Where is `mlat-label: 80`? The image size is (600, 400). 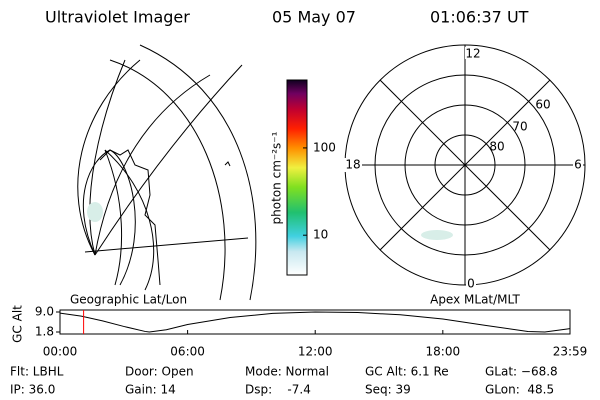 mlat-label: 80 is located at coordinates (496, 147).